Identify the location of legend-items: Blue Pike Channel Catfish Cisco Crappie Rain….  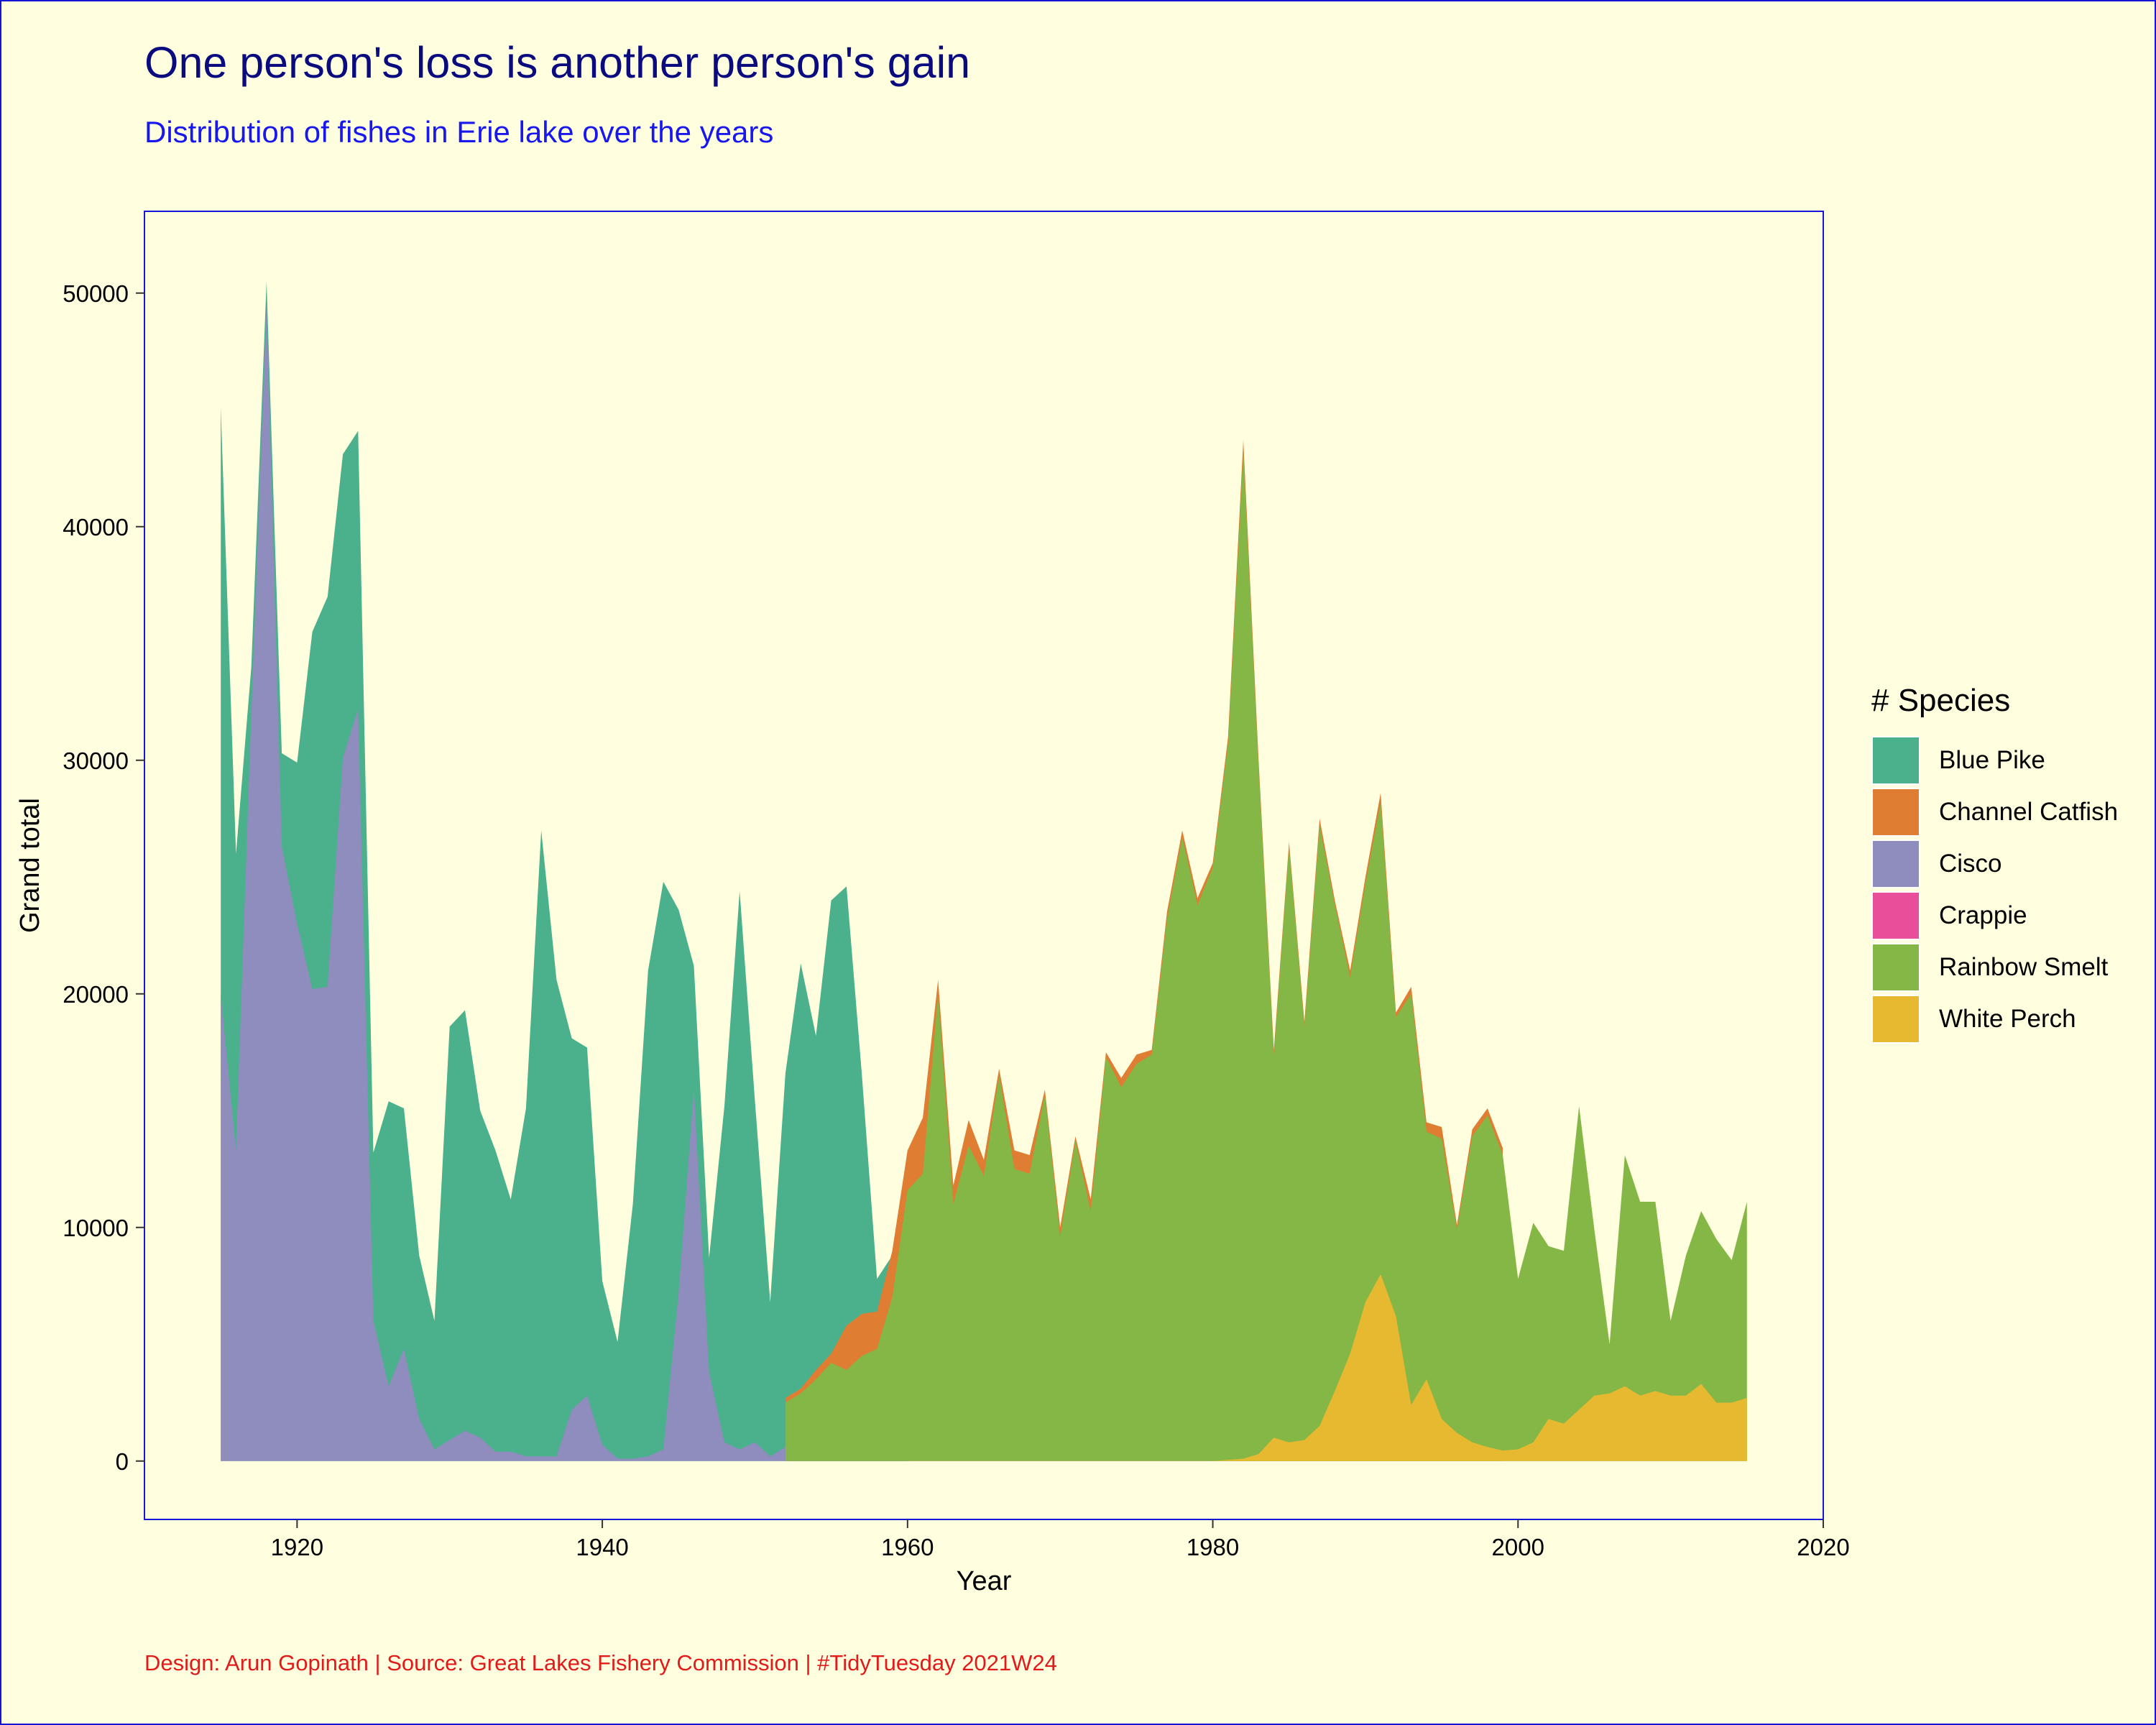
(1994, 890).